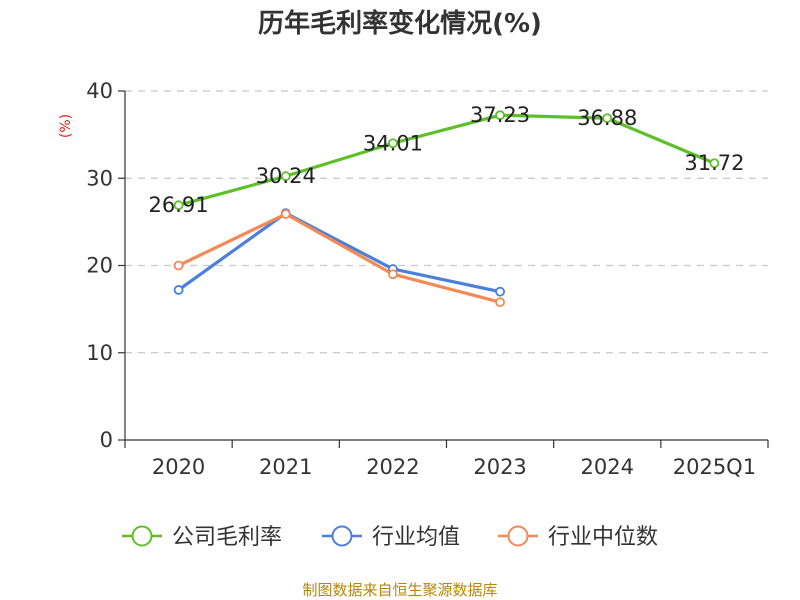 The height and width of the screenshot is (600, 800). What do you see at coordinates (393, 274) in the screenshot?
I see `data-point-行业中位数-2022` at bounding box center [393, 274].